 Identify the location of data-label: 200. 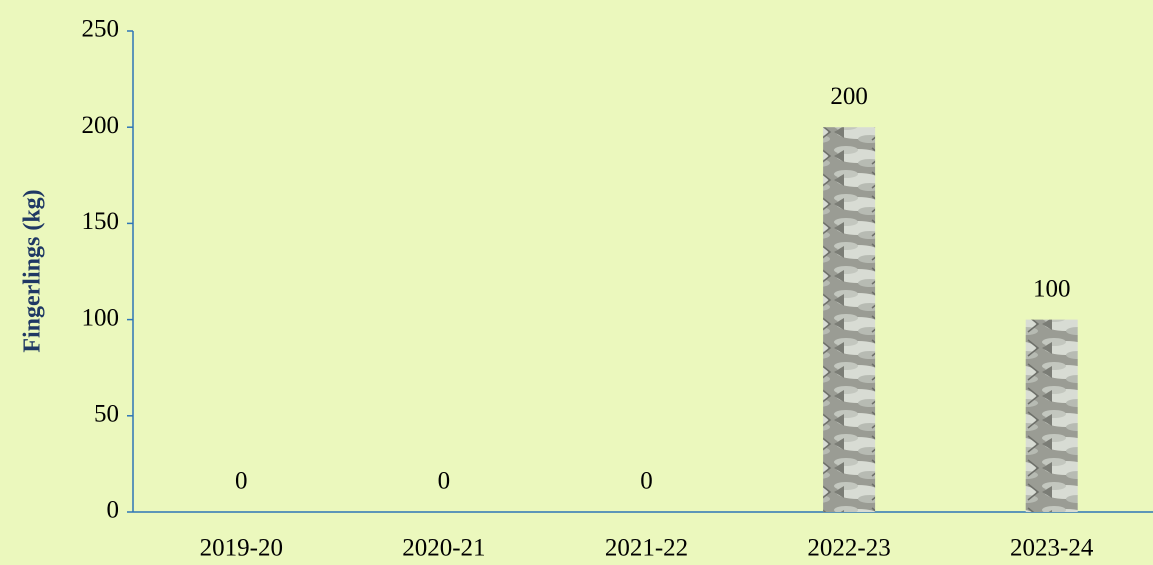
(849, 96).